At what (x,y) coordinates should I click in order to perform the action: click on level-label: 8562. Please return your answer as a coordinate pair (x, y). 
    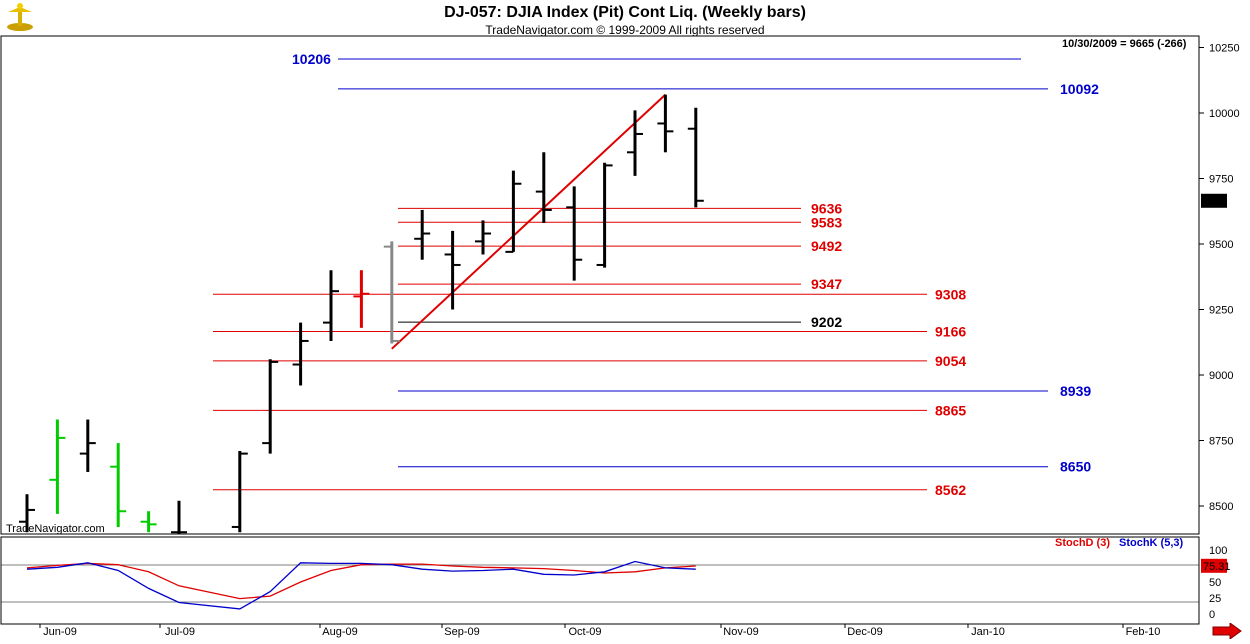
    Looking at the image, I should click on (950, 490).